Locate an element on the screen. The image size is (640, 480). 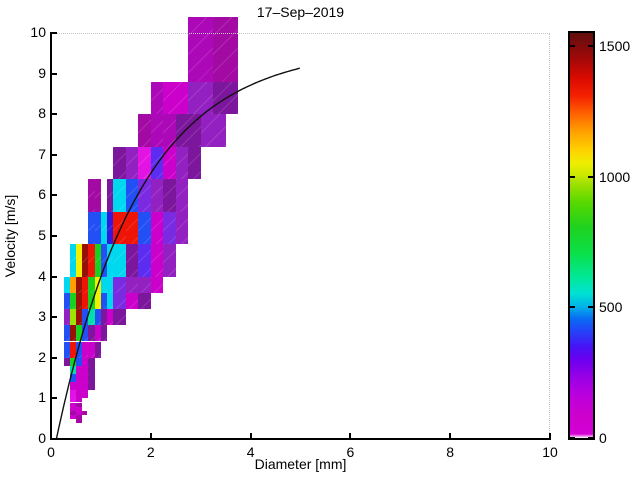
x-axis-tick-label: 4 is located at coordinates (250, 452).